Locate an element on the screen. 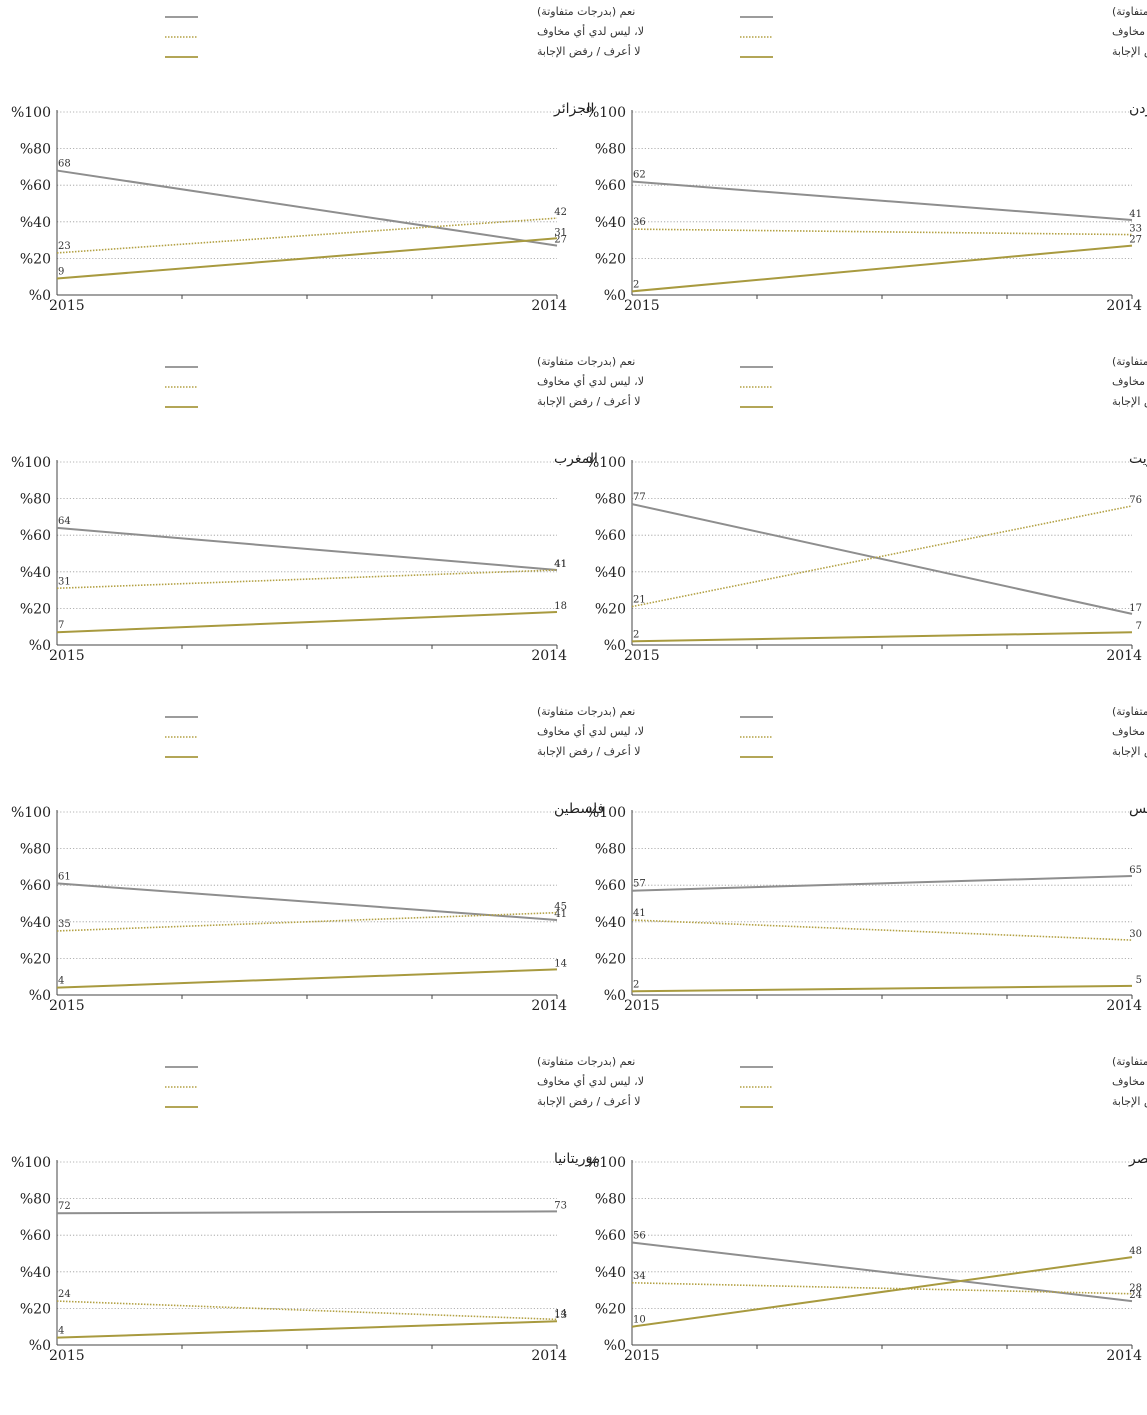 Image resolution: width=1147 pixels, height=1415 pixels. data-label: 27 is located at coordinates (560, 240).